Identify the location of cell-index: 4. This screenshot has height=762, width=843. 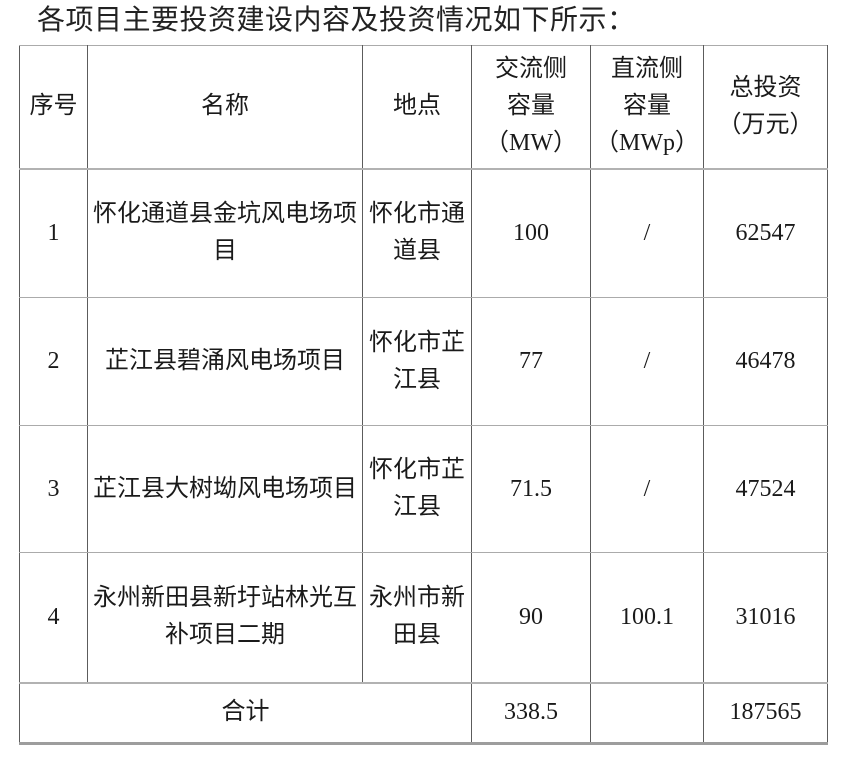
(53, 617).